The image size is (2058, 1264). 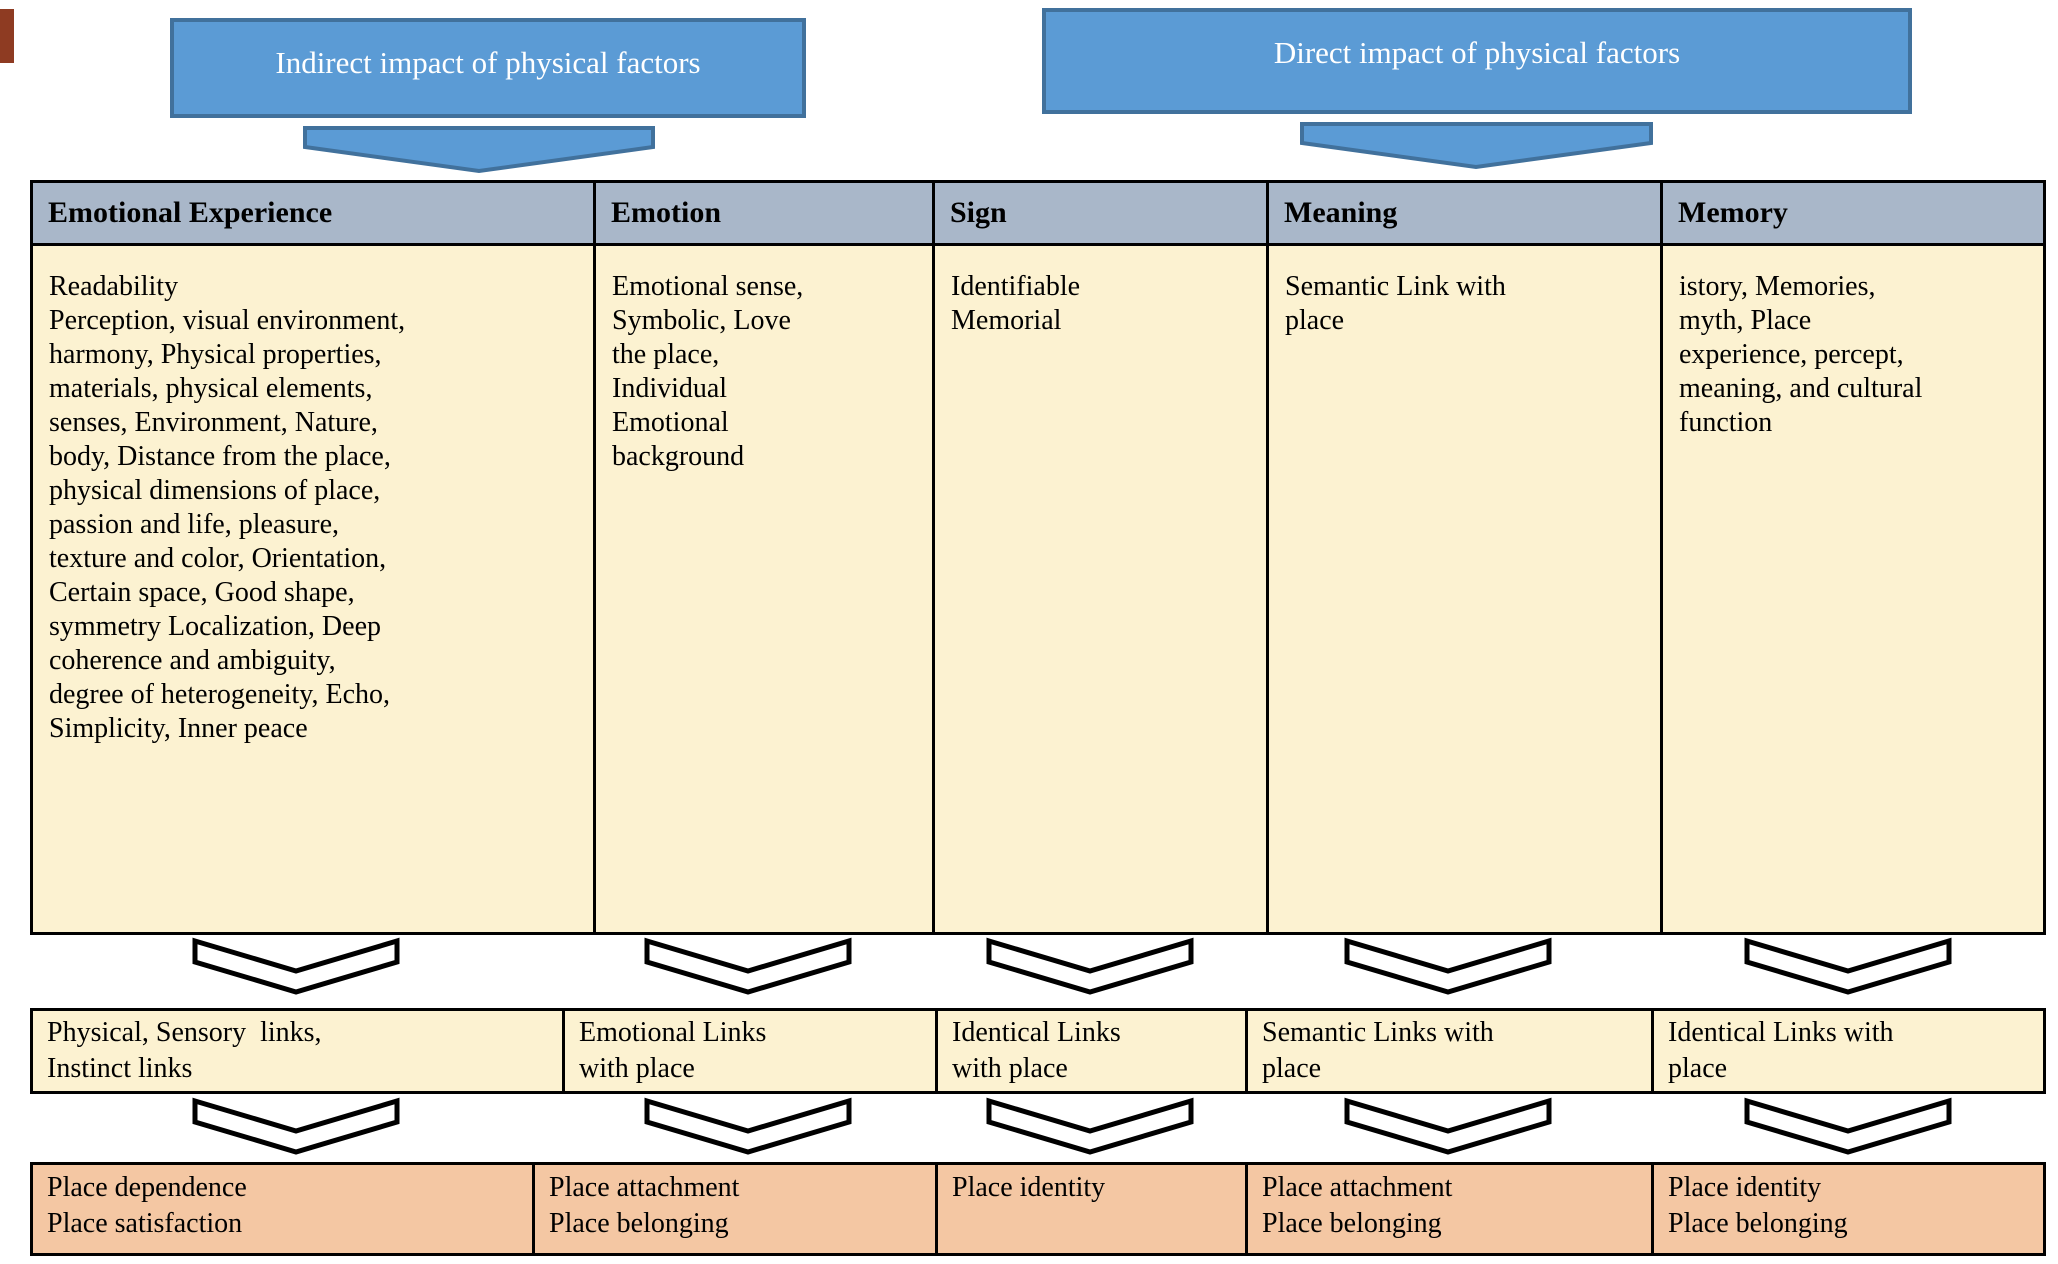 I want to click on outcome-cell-place-identity: Place identity, so click(x=1091, y=1209).